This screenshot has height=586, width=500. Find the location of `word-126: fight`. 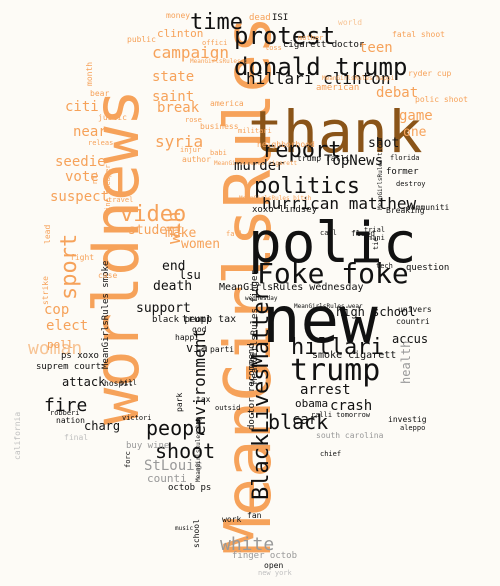

word-126: fight is located at coordinates (82, 257).